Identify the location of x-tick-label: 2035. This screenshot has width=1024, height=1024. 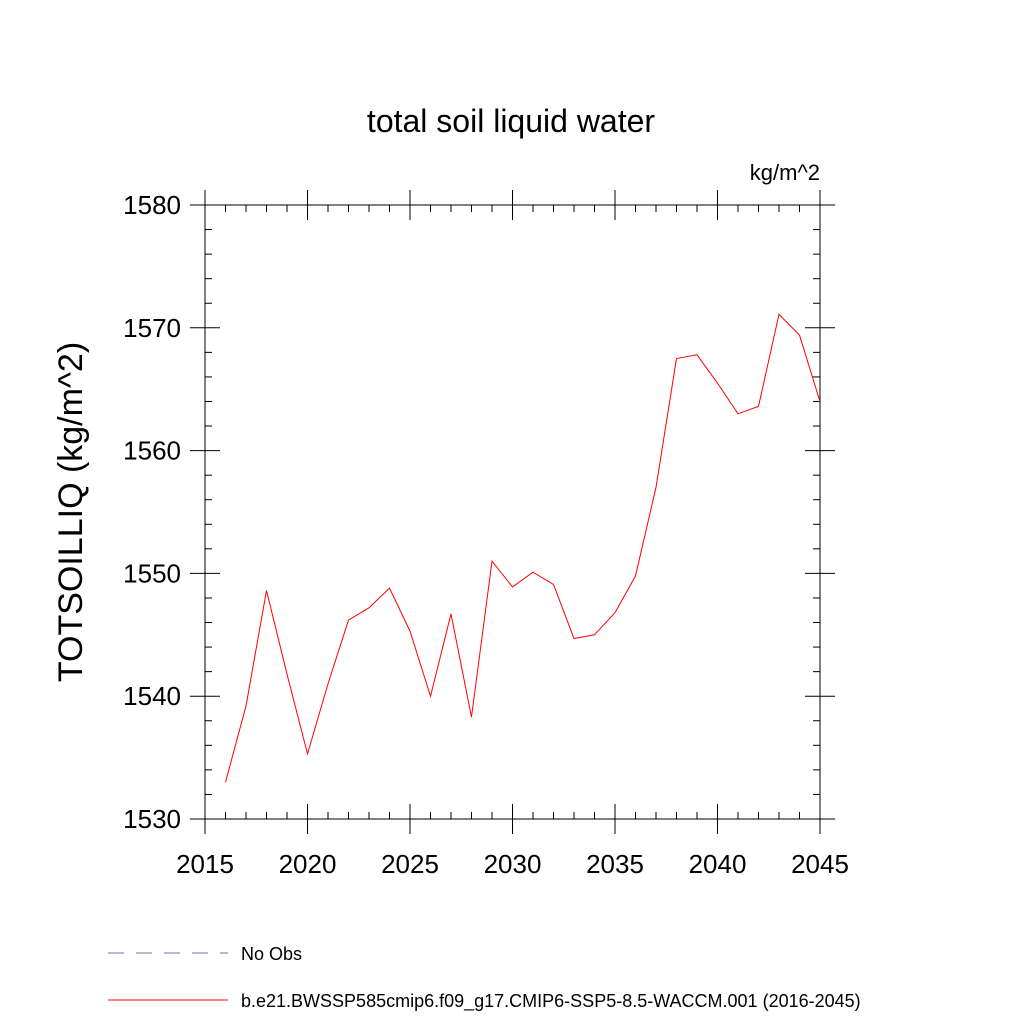
(615, 864).